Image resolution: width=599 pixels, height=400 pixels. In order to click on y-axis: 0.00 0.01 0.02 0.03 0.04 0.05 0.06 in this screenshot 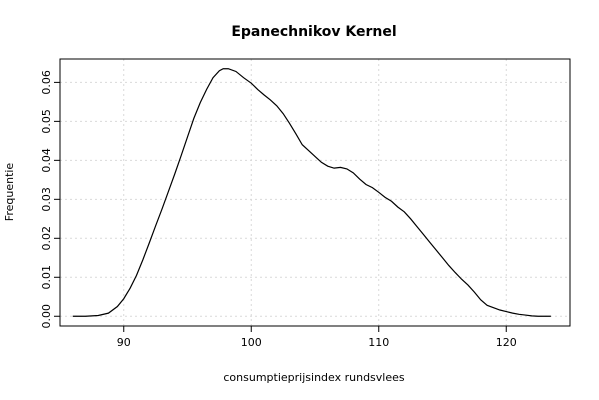, I will do `click(50, 199)`.